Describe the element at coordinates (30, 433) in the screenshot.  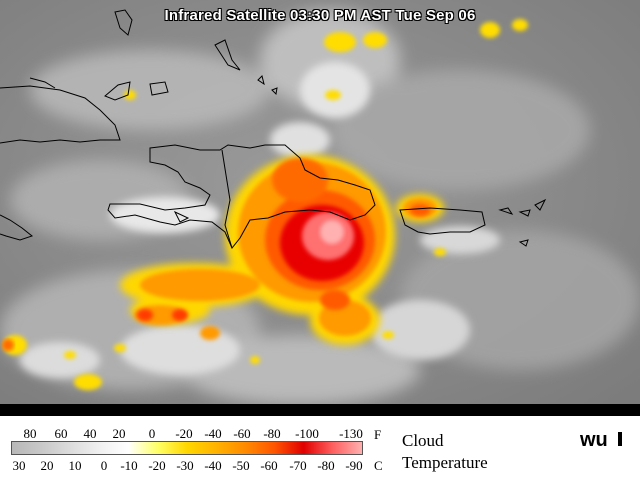
I see `fahrenheit-tick: 80` at that location.